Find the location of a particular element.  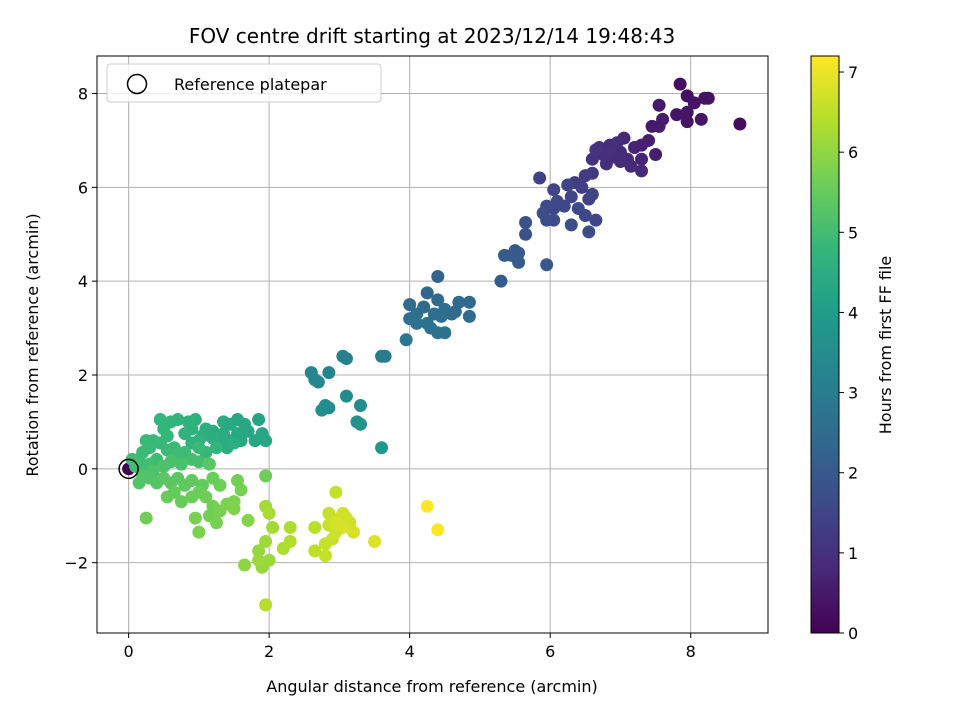

y-axis-ticks: −2 0 2 4 6 8 is located at coordinates (80, 329).